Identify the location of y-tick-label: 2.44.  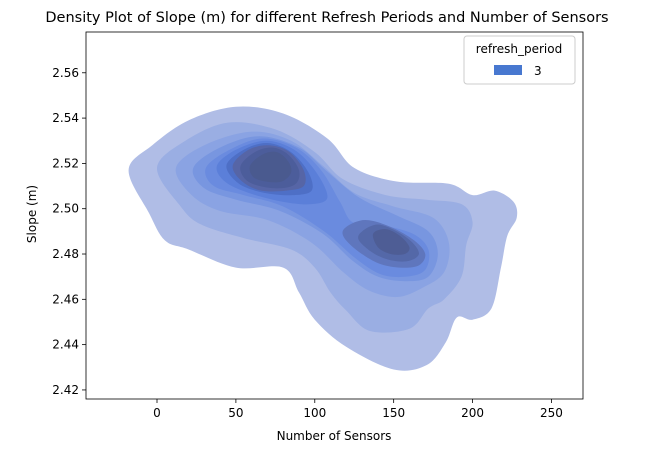
(65, 345).